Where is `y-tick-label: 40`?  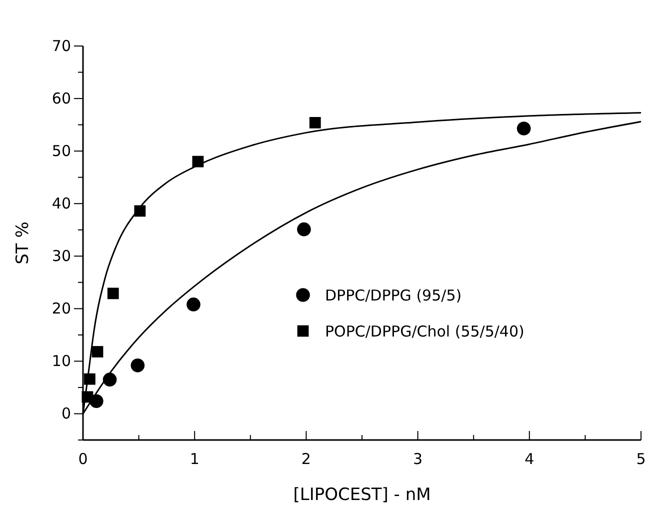 y-tick-label: 40 is located at coordinates (61, 203).